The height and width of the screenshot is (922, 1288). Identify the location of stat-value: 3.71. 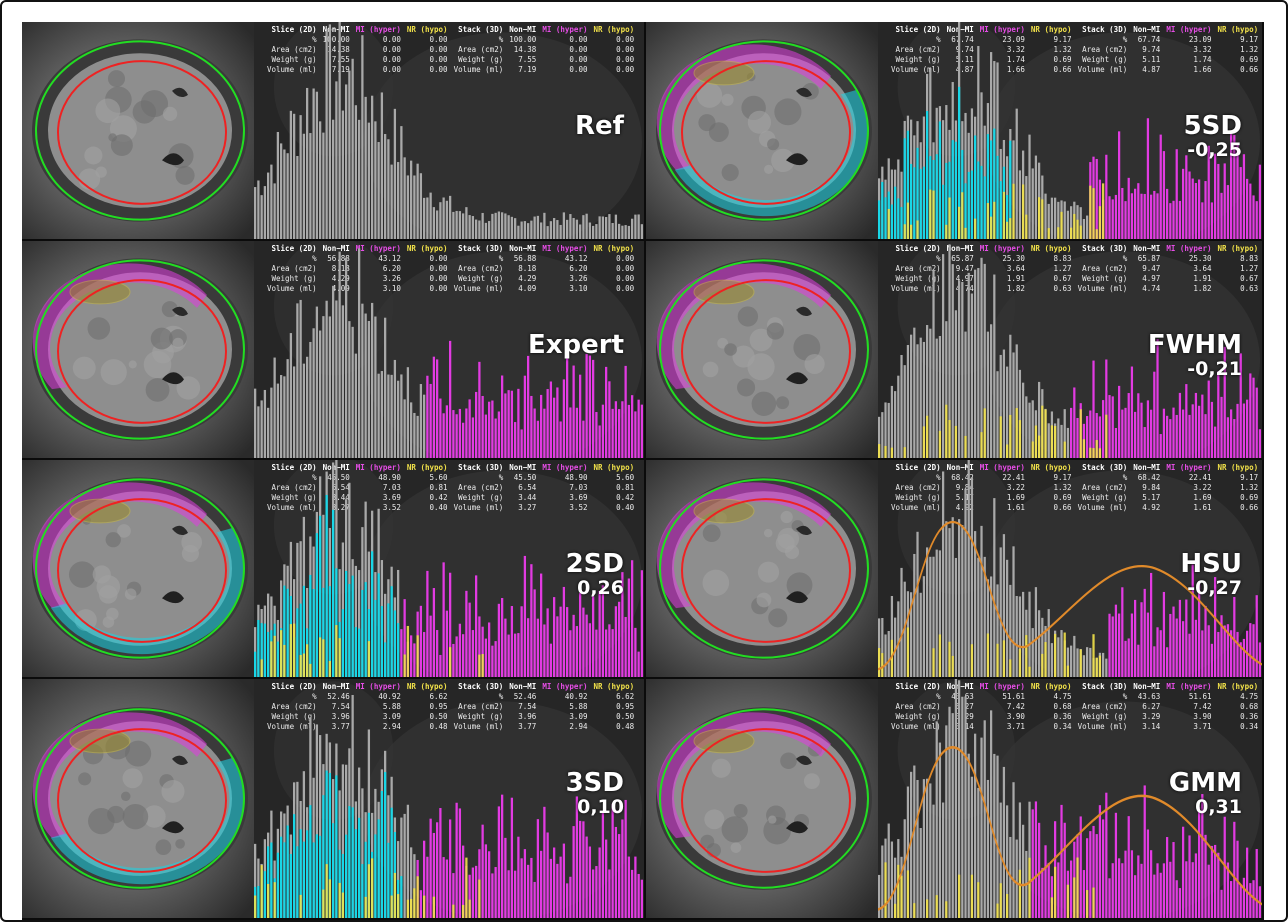
(1202, 726).